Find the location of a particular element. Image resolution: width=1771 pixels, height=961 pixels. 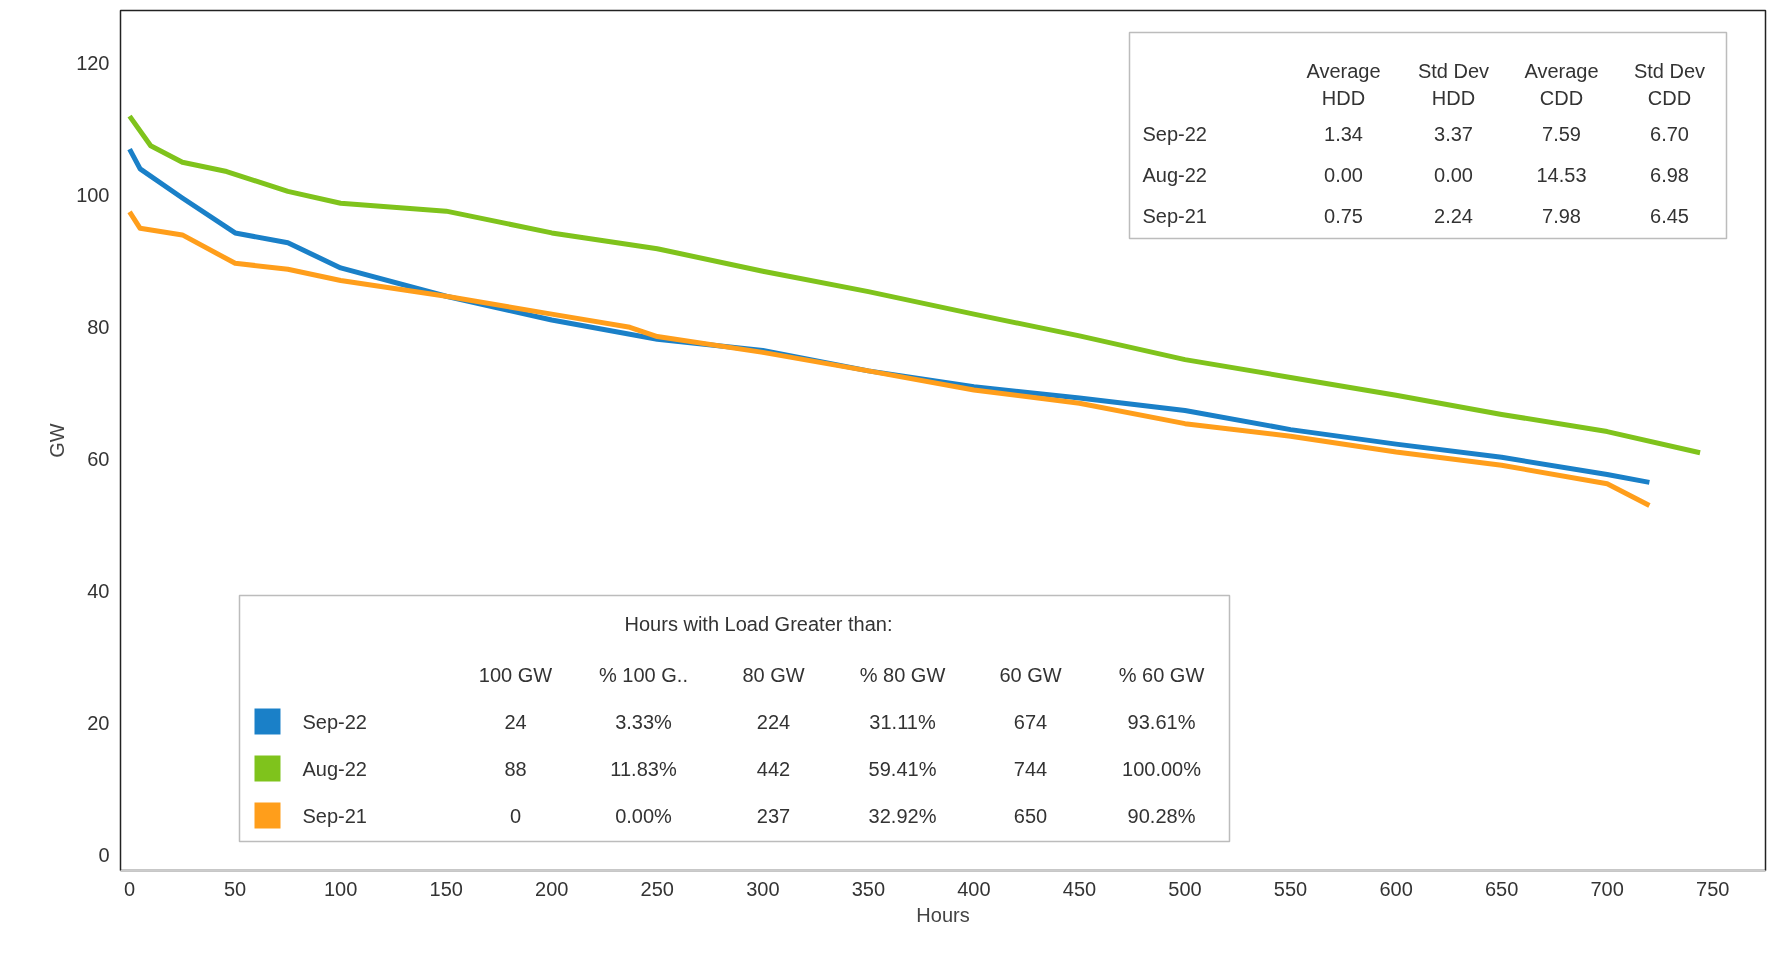

y-axis-title: GW is located at coordinates (57, 440).